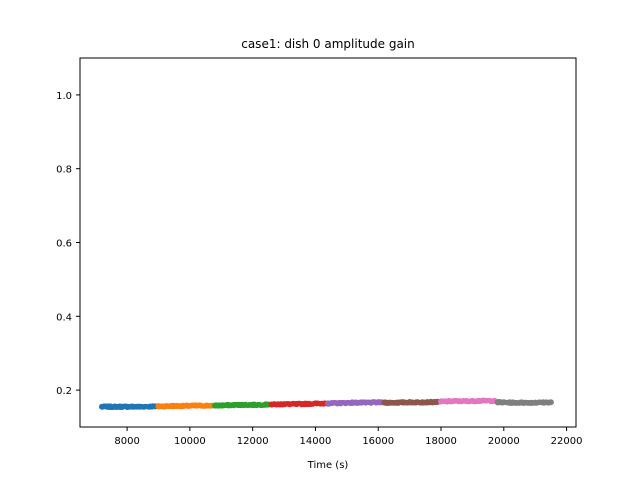 The width and height of the screenshot is (640, 484). What do you see at coordinates (253, 441) in the screenshot?
I see `x-tick-label: 12000` at bounding box center [253, 441].